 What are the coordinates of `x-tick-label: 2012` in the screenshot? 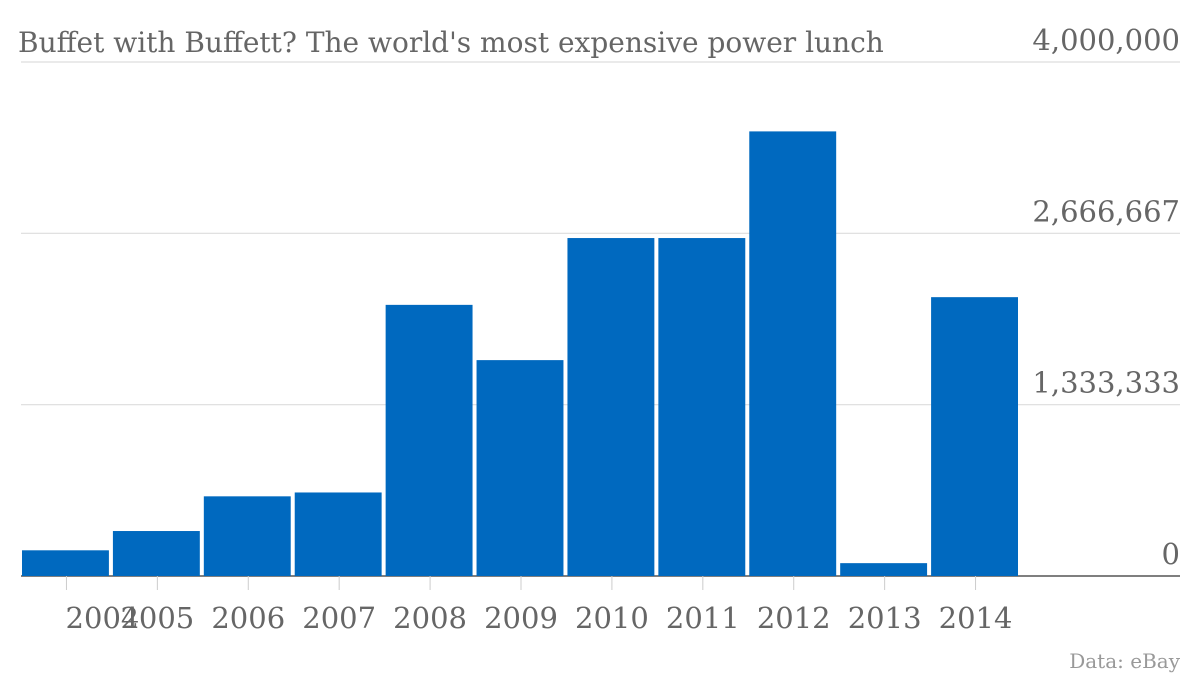 It's located at (794, 618).